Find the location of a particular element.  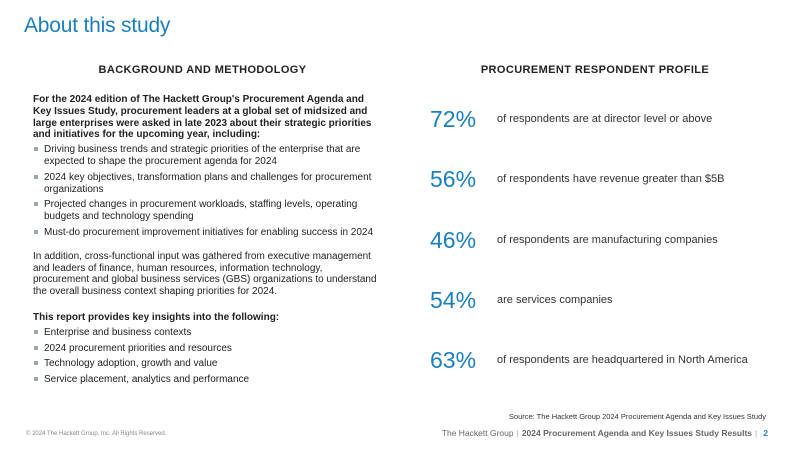

respondent-profile-heading: PROCUREMENT RESPONDENT PROFILE is located at coordinates (595, 70).